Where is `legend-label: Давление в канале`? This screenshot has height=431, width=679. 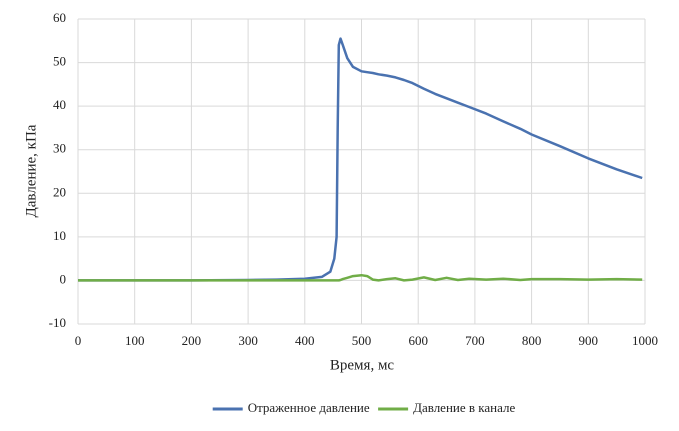 legend-label: Давление в канале is located at coordinates (464, 407).